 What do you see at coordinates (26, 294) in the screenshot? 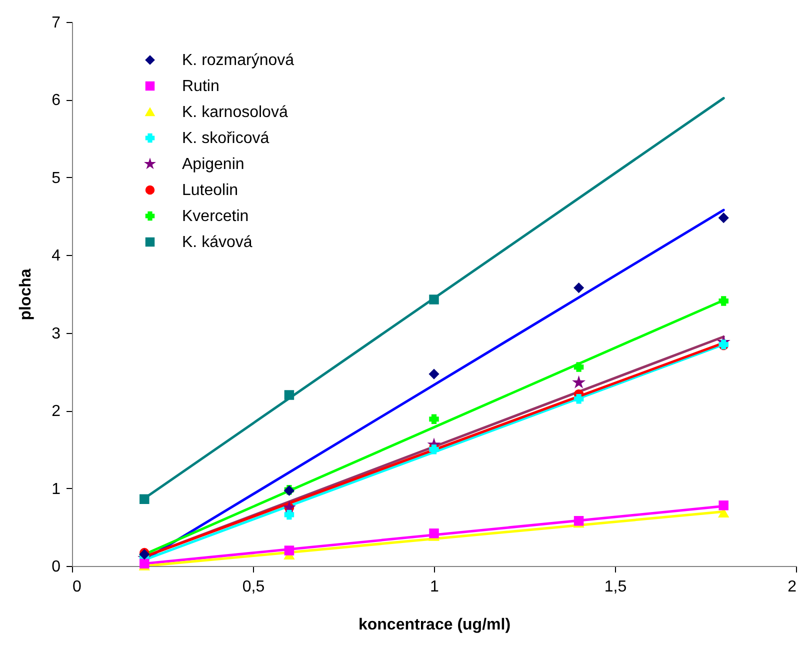
I see `y-axis-title: plocha` at bounding box center [26, 294].